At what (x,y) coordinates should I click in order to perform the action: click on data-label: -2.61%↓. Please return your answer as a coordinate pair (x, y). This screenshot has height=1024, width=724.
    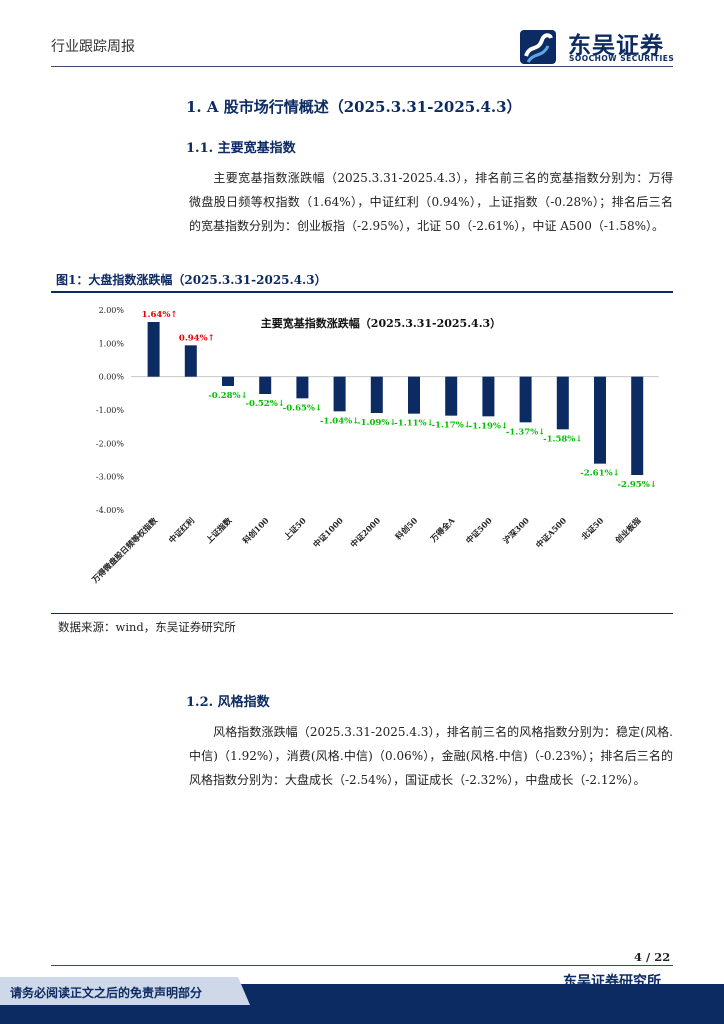
    Looking at the image, I should click on (599, 474).